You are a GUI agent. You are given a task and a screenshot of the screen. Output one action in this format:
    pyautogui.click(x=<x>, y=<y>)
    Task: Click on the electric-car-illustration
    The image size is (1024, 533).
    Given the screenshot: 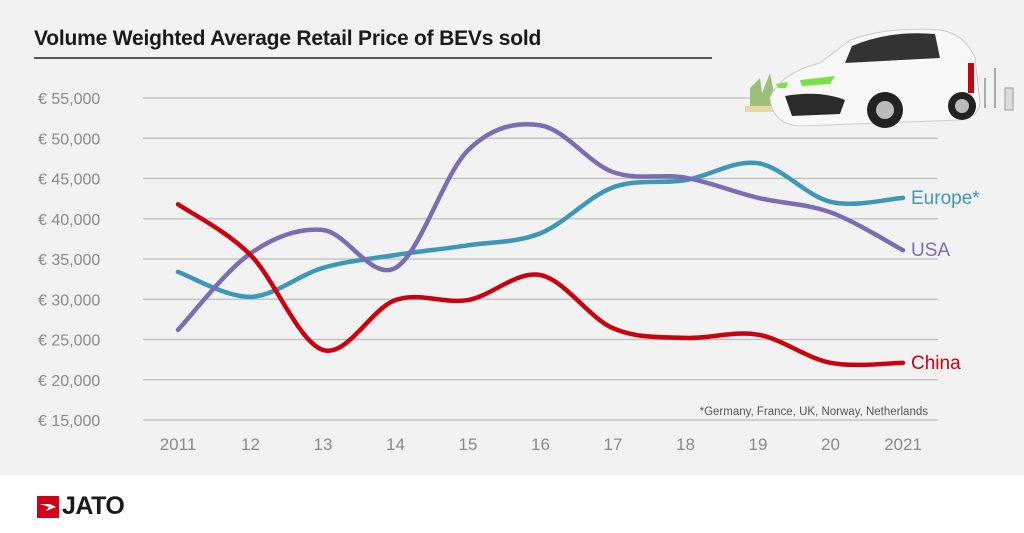 What is the action you would take?
    pyautogui.click(x=879, y=78)
    